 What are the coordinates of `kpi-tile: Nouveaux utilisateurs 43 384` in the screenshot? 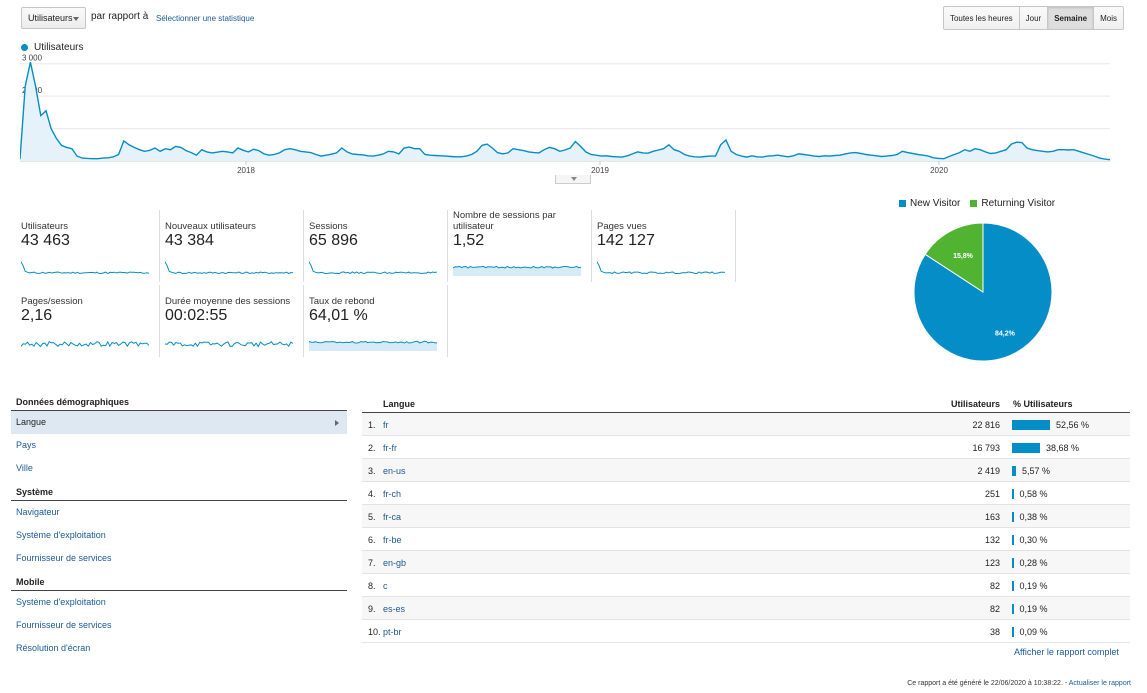 It's located at (232, 246).